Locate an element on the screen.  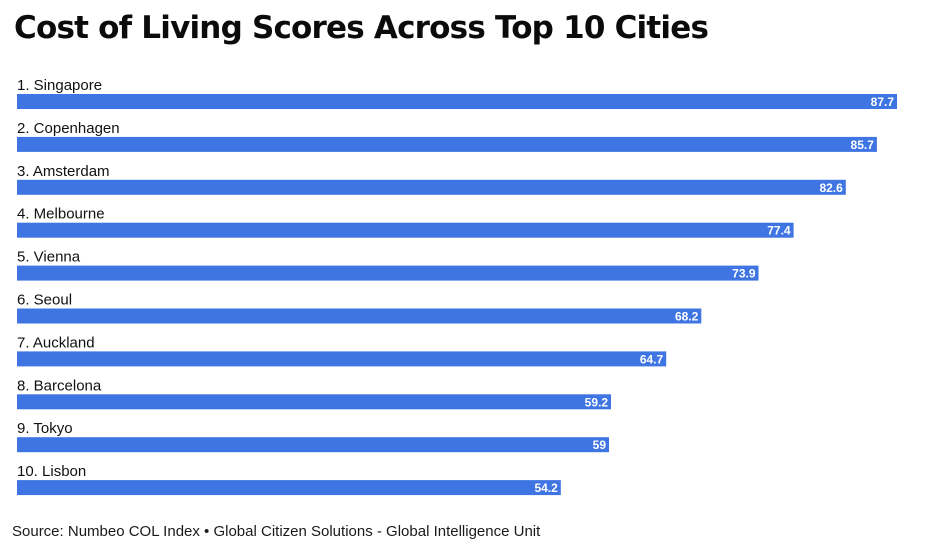
category-label: 5. Vienna is located at coordinates (49, 257).